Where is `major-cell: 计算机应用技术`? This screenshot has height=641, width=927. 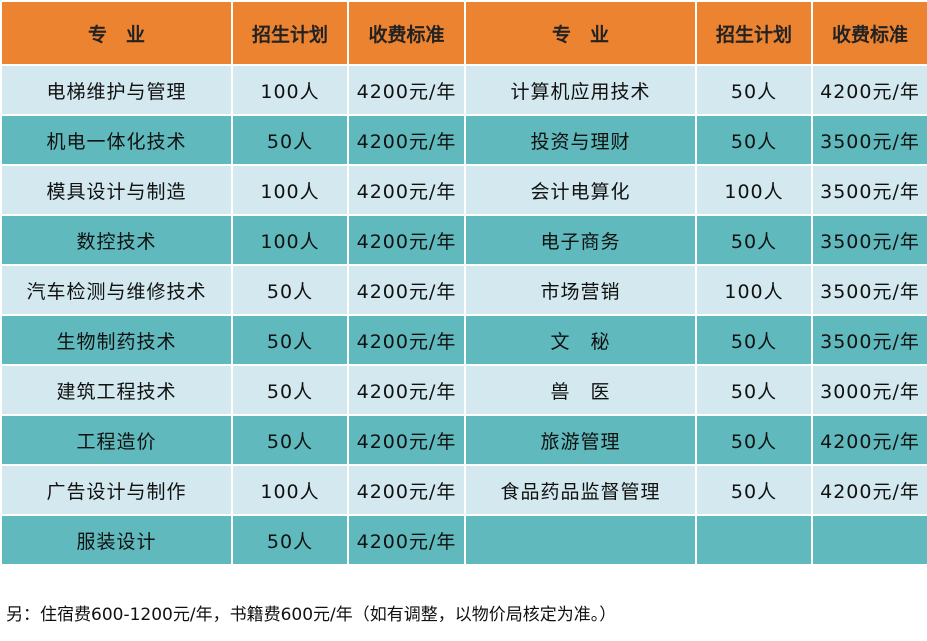 major-cell: 计算机应用技术 is located at coordinates (580, 90).